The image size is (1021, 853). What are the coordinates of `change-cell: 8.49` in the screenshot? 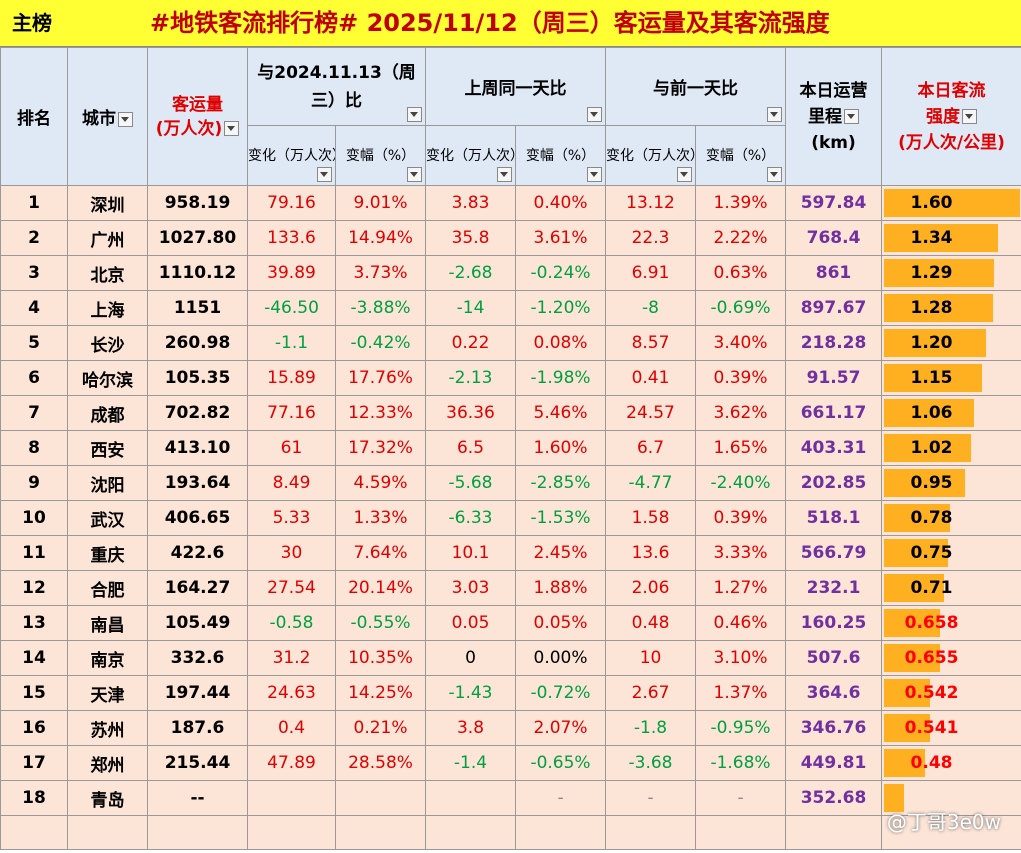 It's located at (291, 483).